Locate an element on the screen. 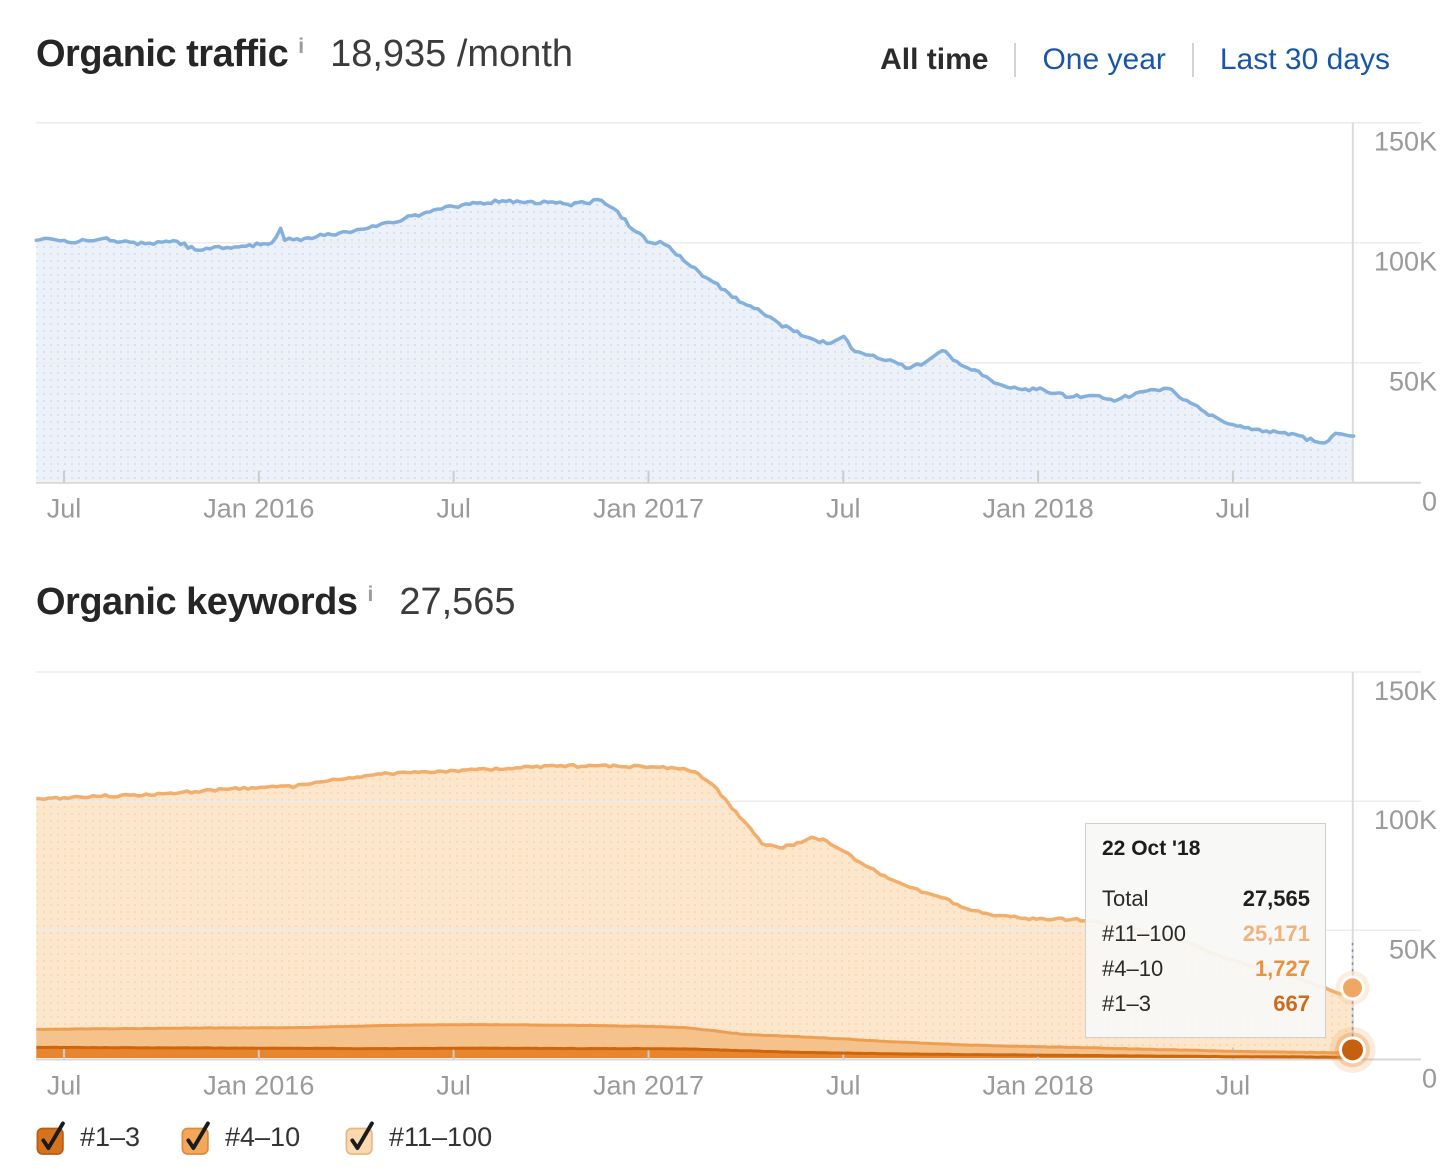 The height and width of the screenshot is (1174, 1454). organic-keywords-header: Organic keywords i 27,565 is located at coordinates (276, 602).